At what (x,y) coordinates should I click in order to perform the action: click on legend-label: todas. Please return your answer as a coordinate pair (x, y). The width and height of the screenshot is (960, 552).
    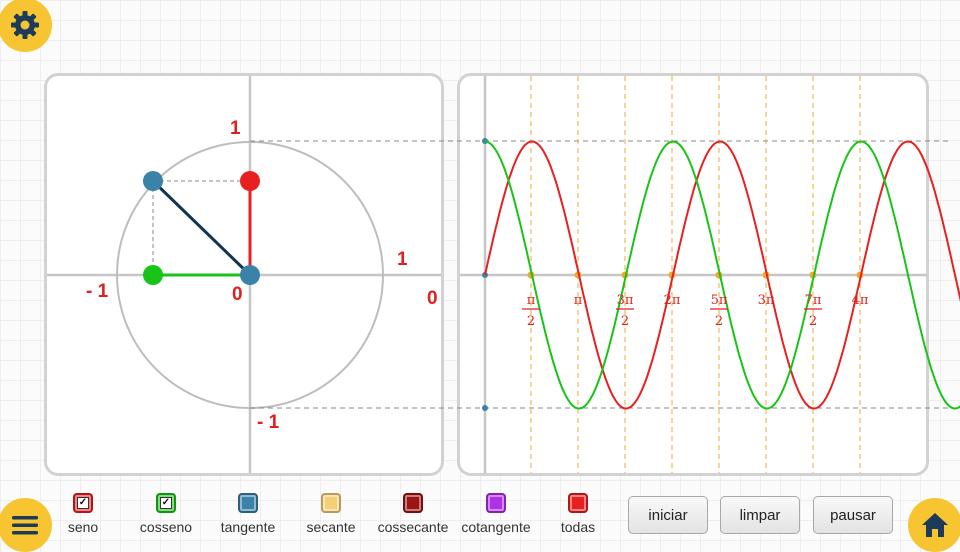
    Looking at the image, I should click on (578, 527).